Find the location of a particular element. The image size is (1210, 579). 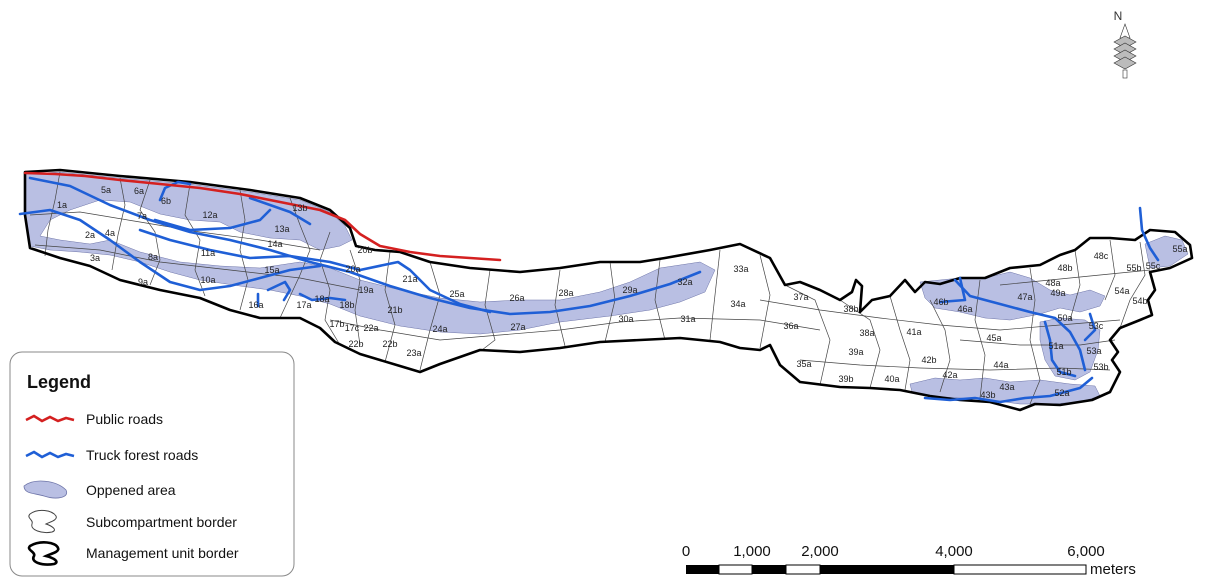

scale-tick-label: 1,000 is located at coordinates (752, 551).